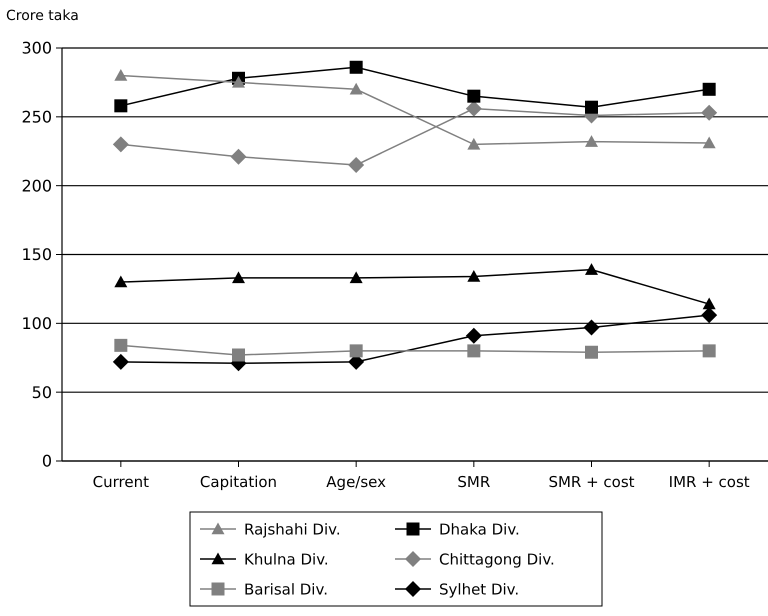  Describe the element at coordinates (709, 482) in the screenshot. I see `x-tick-label: IMR + cost` at that location.